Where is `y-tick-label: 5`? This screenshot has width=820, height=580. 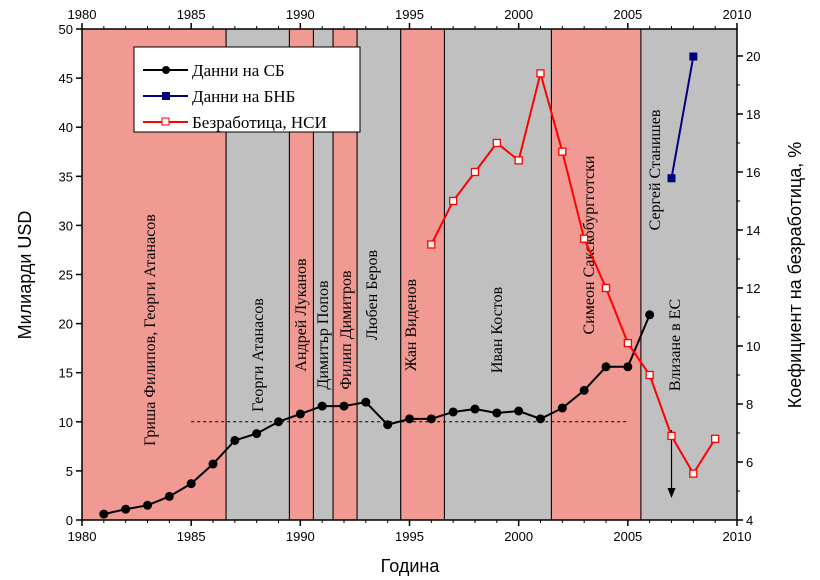
y-tick-label: 5 is located at coordinates (69, 471).